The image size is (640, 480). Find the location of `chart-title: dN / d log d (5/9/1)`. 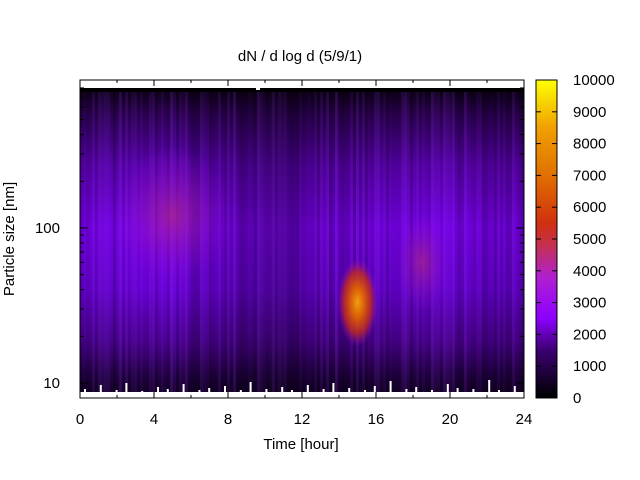

chart-title: dN / d log d (5/9/1) is located at coordinates (300, 56).